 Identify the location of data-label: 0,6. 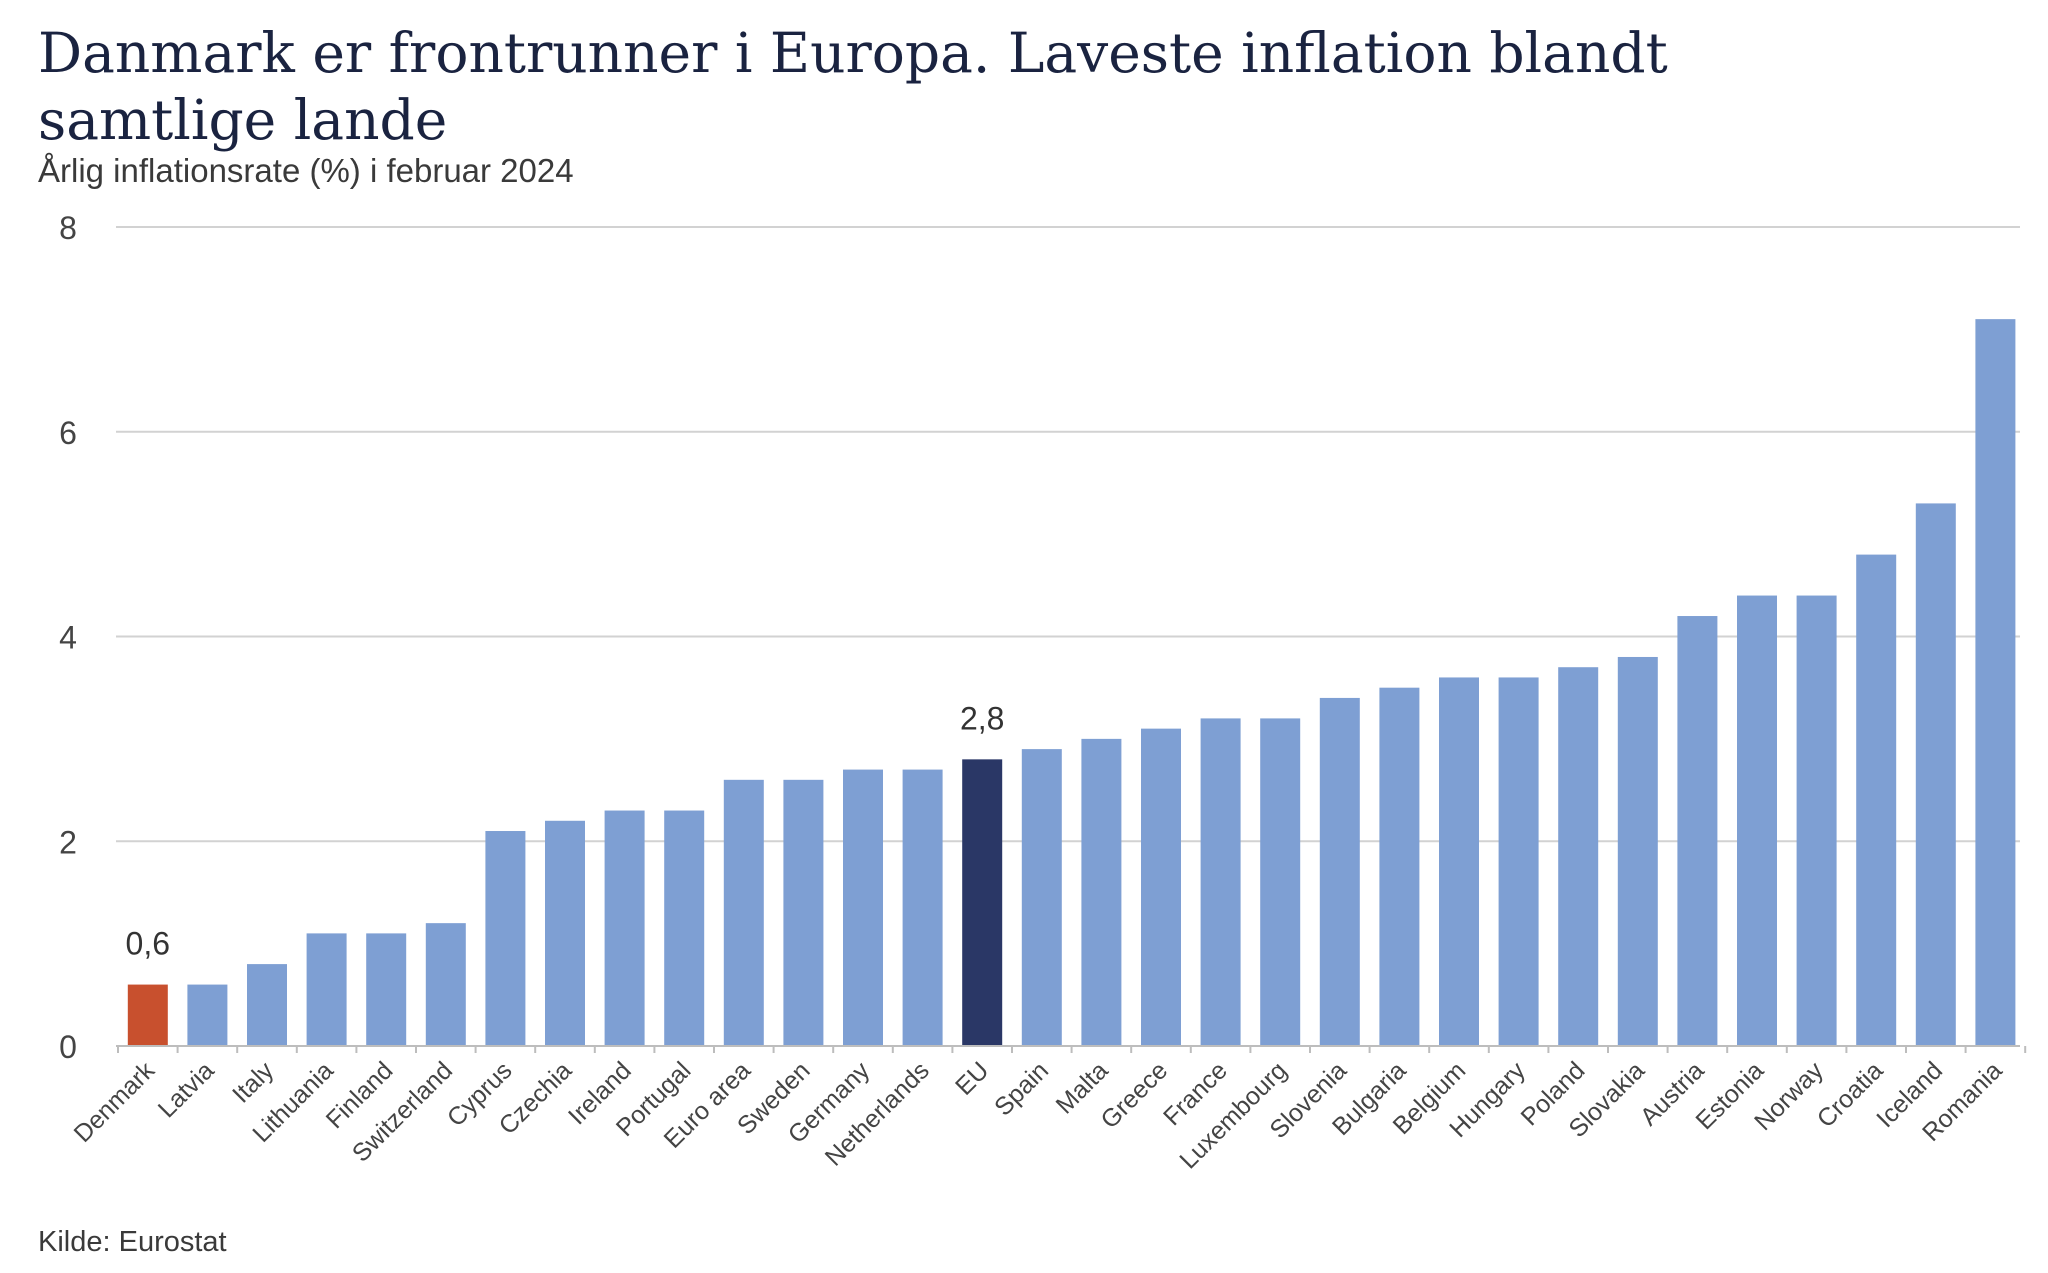
(148, 944).